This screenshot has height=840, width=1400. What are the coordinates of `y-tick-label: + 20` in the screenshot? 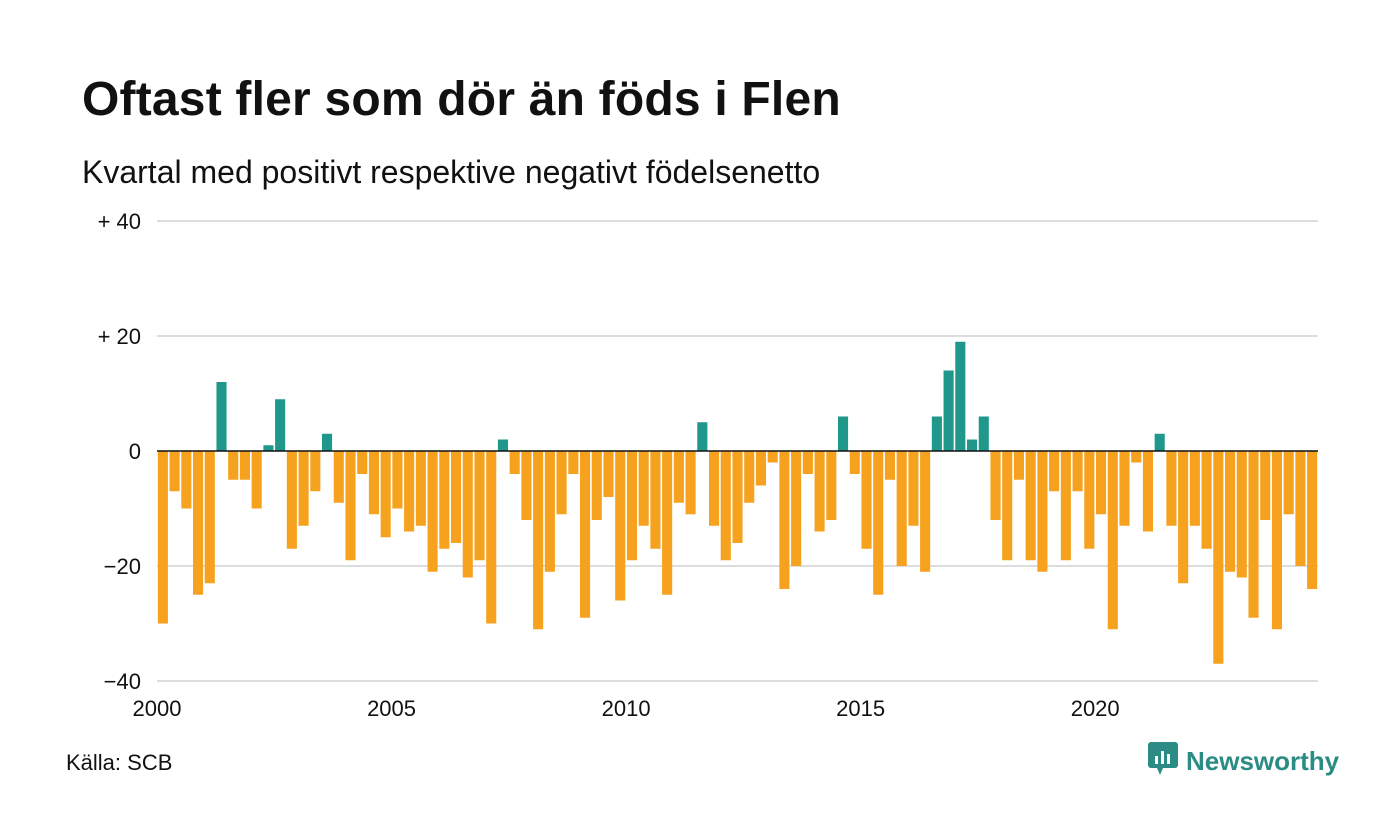 It's located at (119, 336).